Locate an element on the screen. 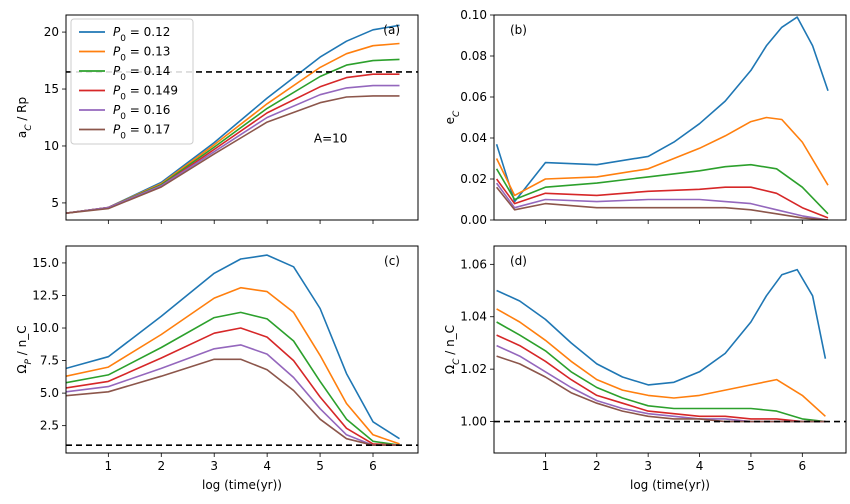  y-tick-label: 7.5 is located at coordinates (49, 361).